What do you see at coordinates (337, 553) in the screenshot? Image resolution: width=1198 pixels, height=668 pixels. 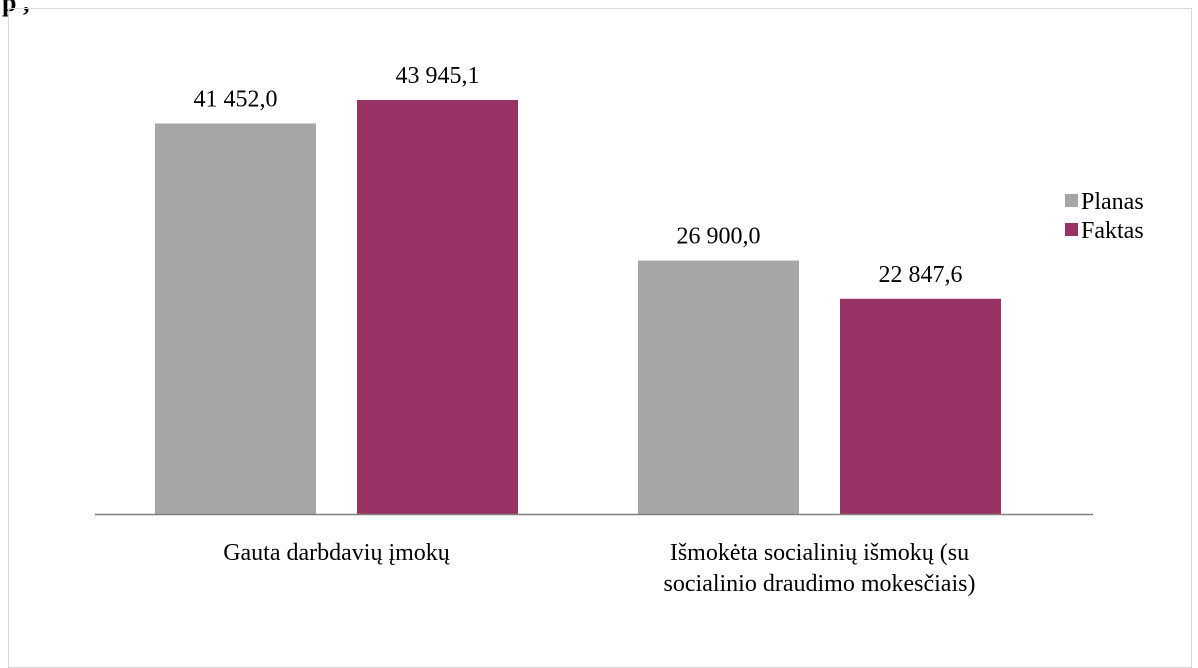 I see `category-label-0-line-0: Gauta darbdavių įmokų` at bounding box center [337, 553].